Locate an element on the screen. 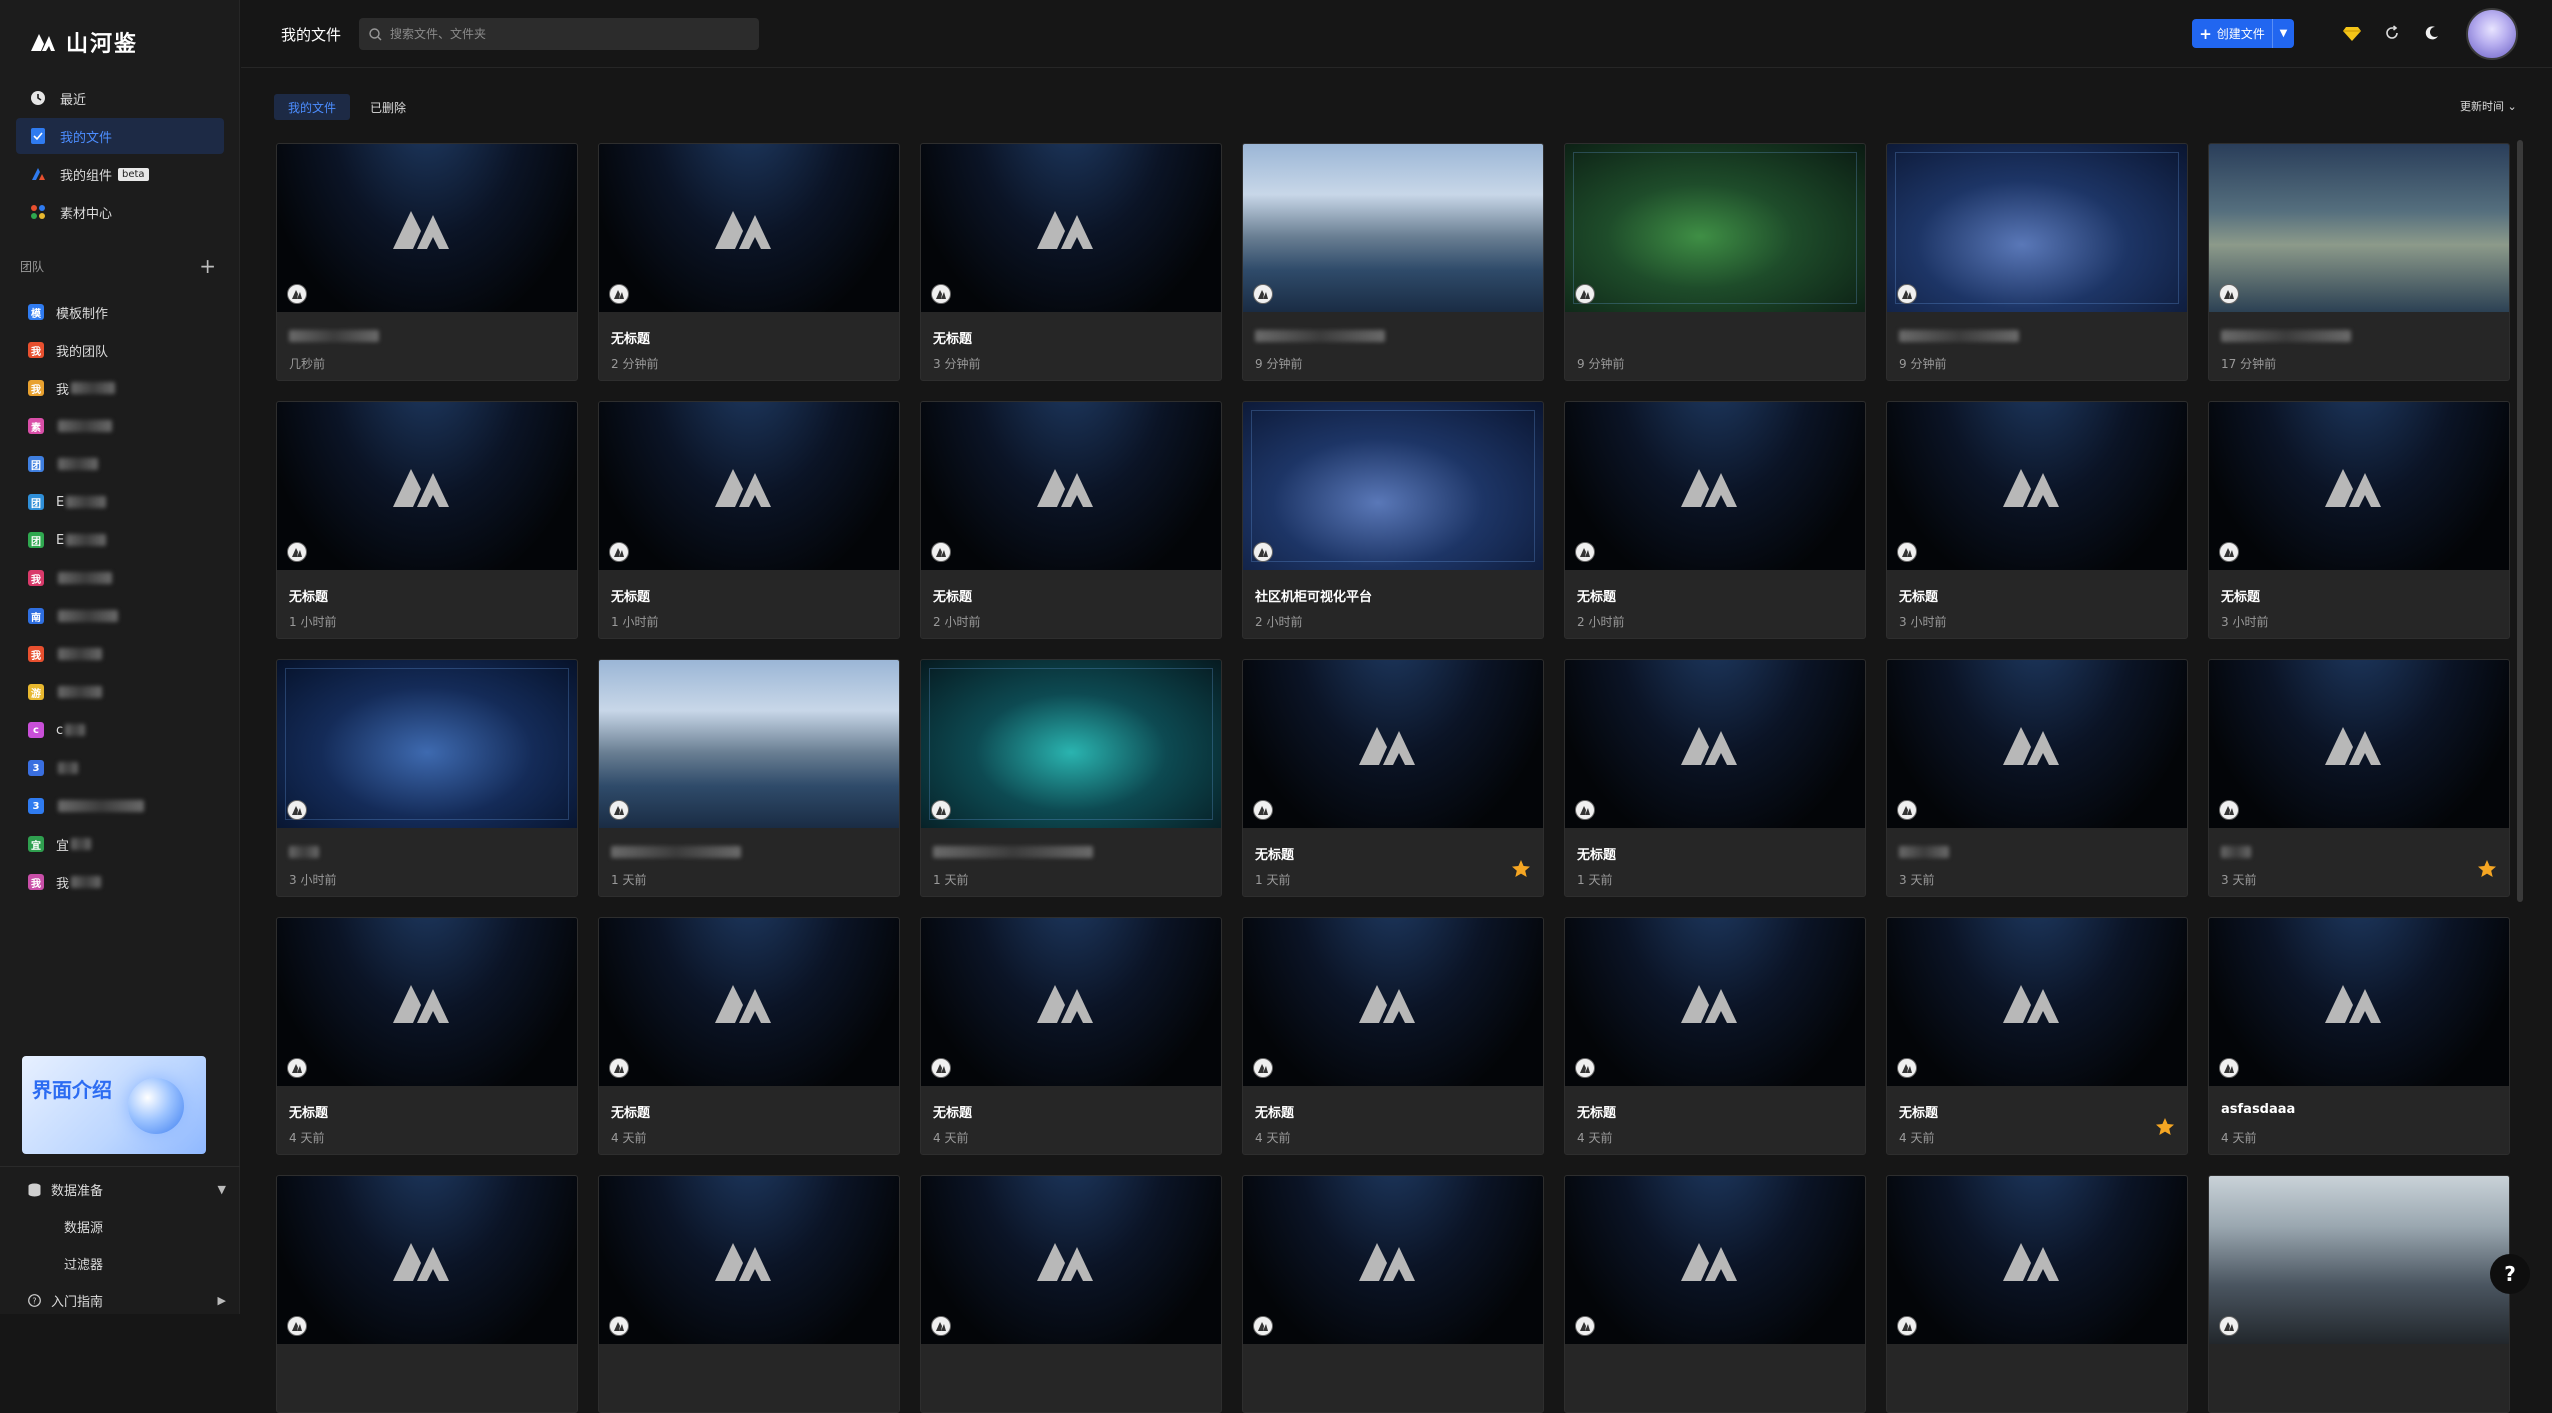 The width and height of the screenshot is (2552, 1413). file-card: 无标题 1 小时前 is located at coordinates (749, 520).